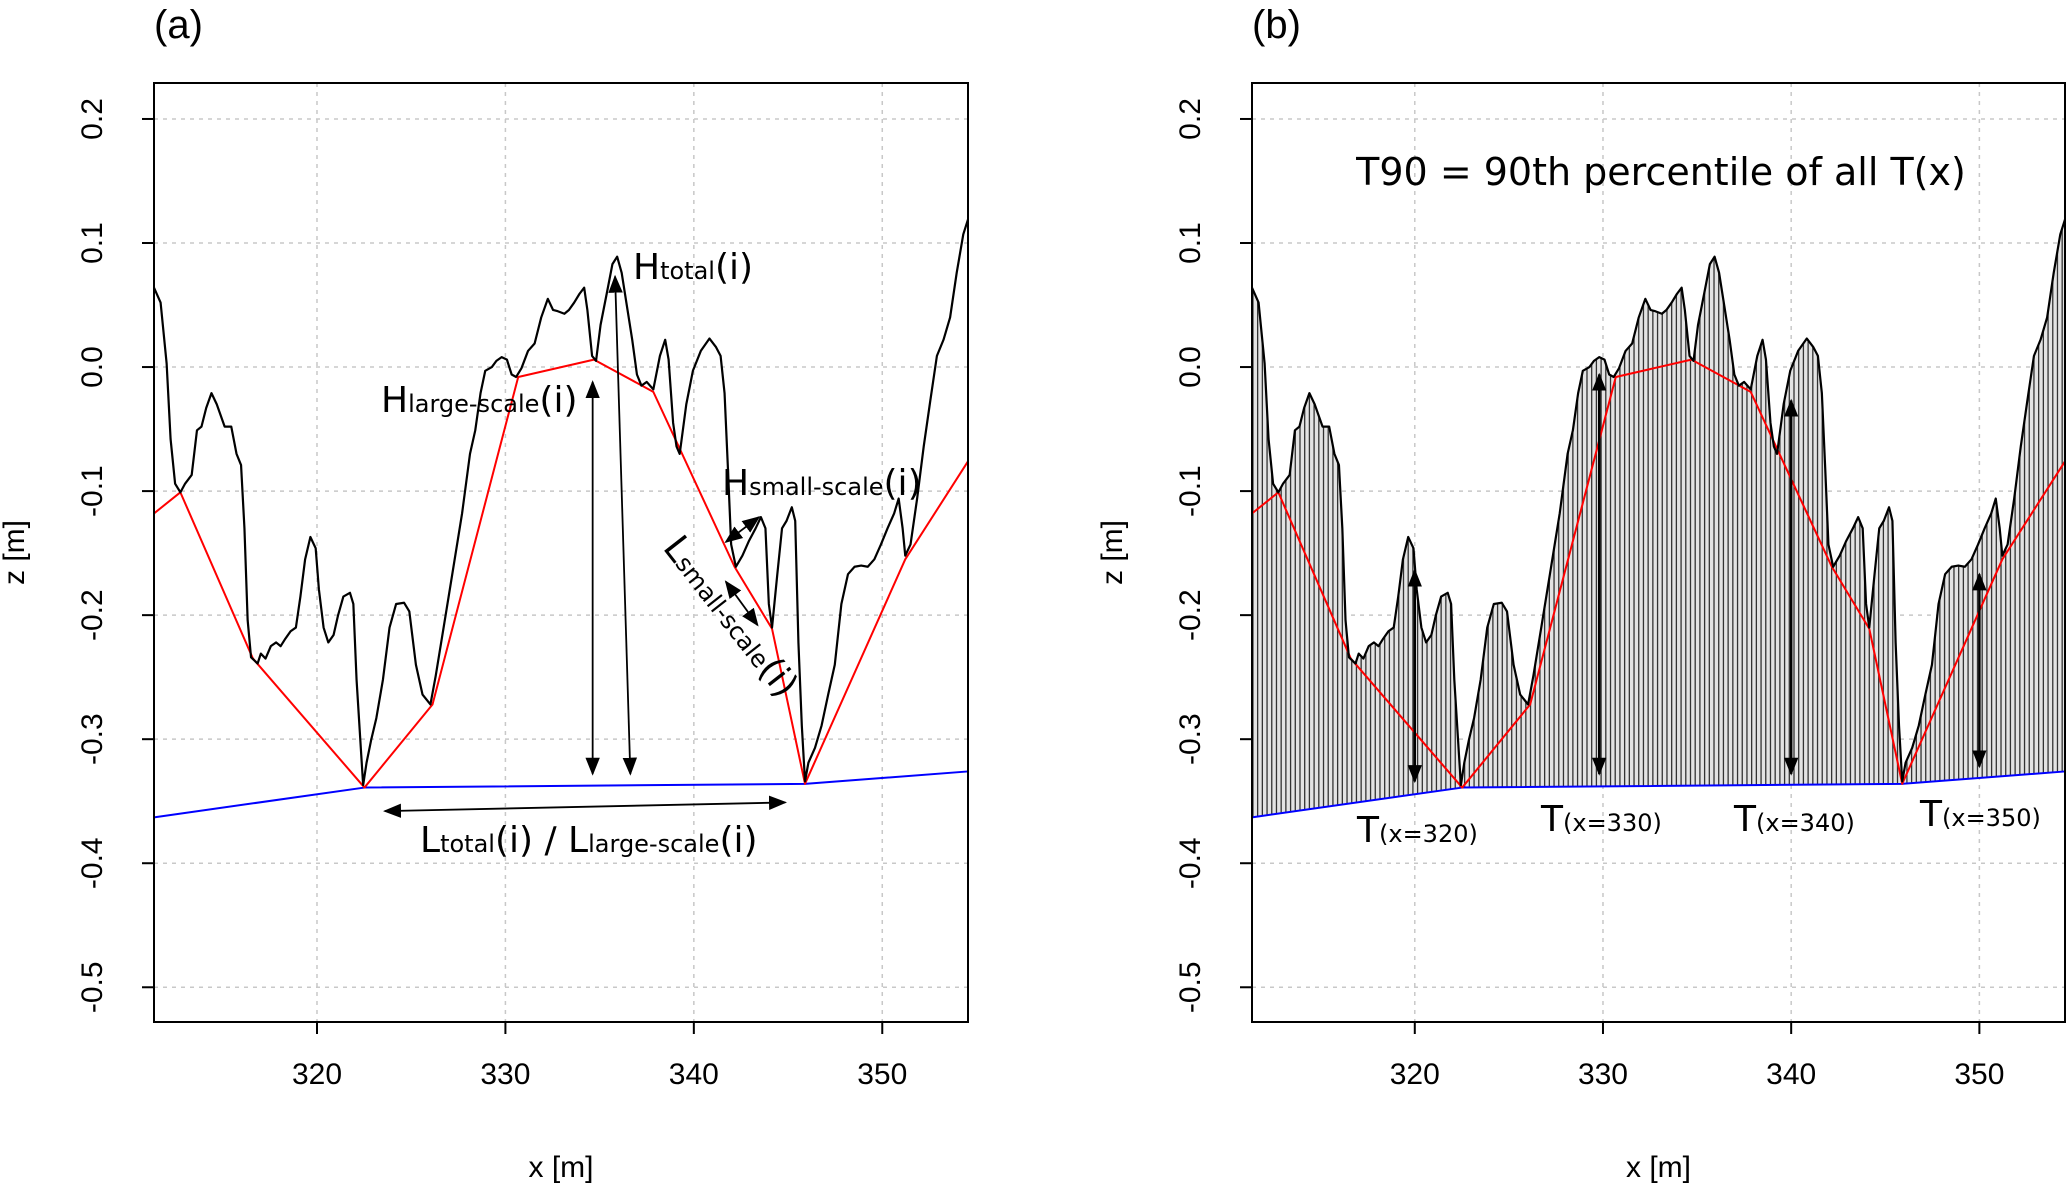 Image resolution: width=2067 pixels, height=1184 pixels. What do you see at coordinates (430, 840) in the screenshot?
I see `label-text: L` at bounding box center [430, 840].